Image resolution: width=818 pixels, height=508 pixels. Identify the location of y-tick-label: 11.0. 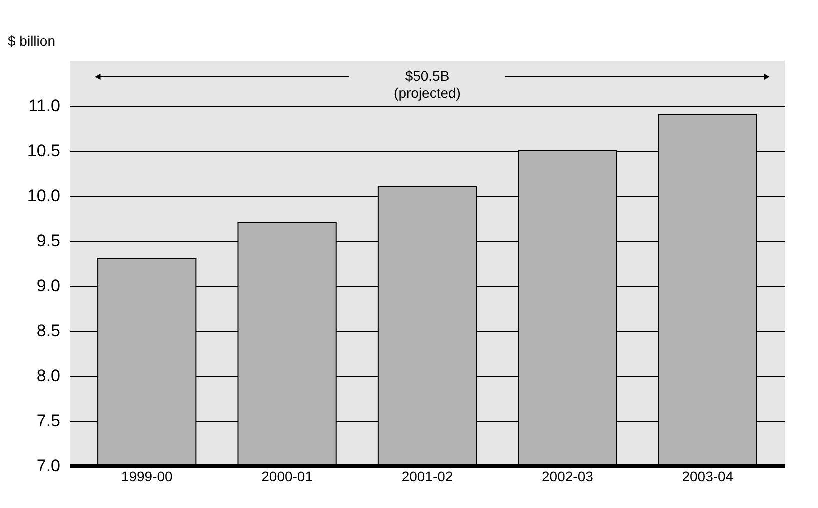
(44, 106).